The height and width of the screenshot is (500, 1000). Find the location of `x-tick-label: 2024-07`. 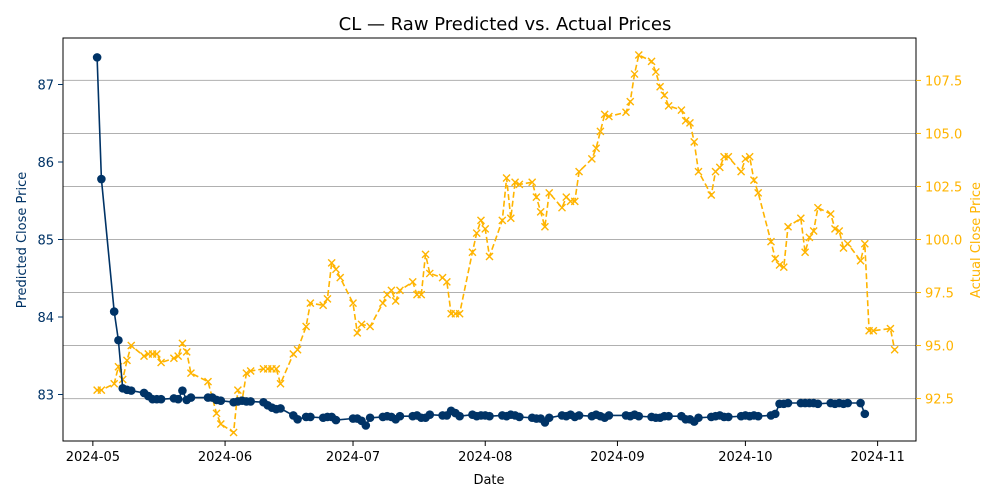

x-tick-label: 2024-07 is located at coordinates (353, 457).